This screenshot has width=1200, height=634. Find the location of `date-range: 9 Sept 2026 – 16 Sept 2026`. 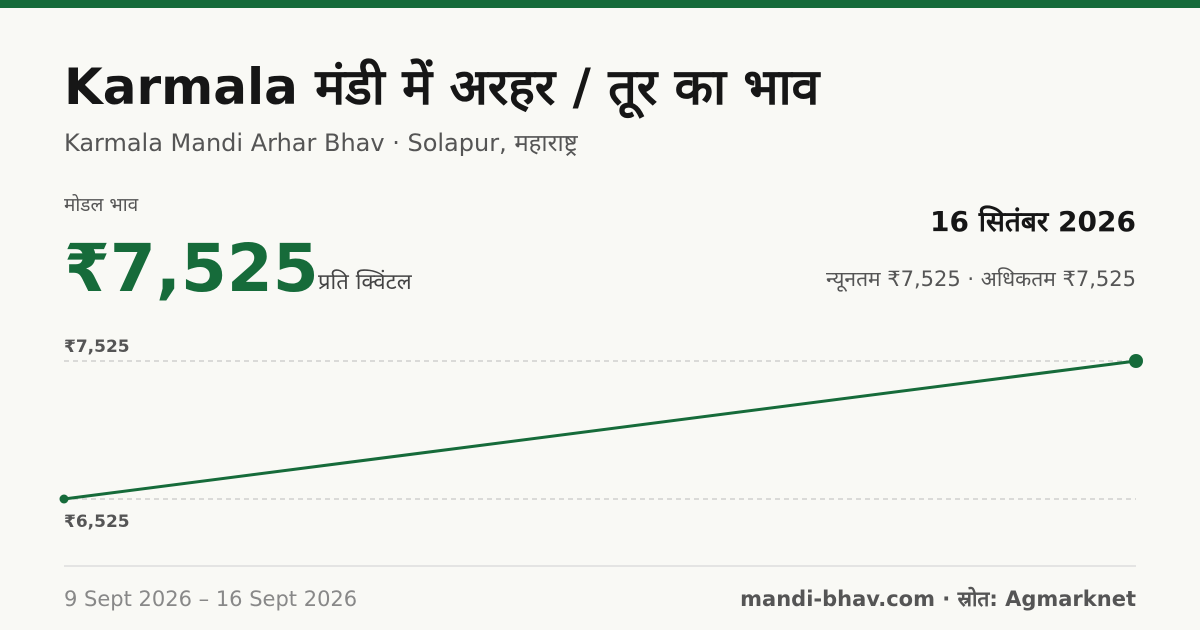

date-range: 9 Sept 2026 – 16 Sept 2026 is located at coordinates (210, 599).